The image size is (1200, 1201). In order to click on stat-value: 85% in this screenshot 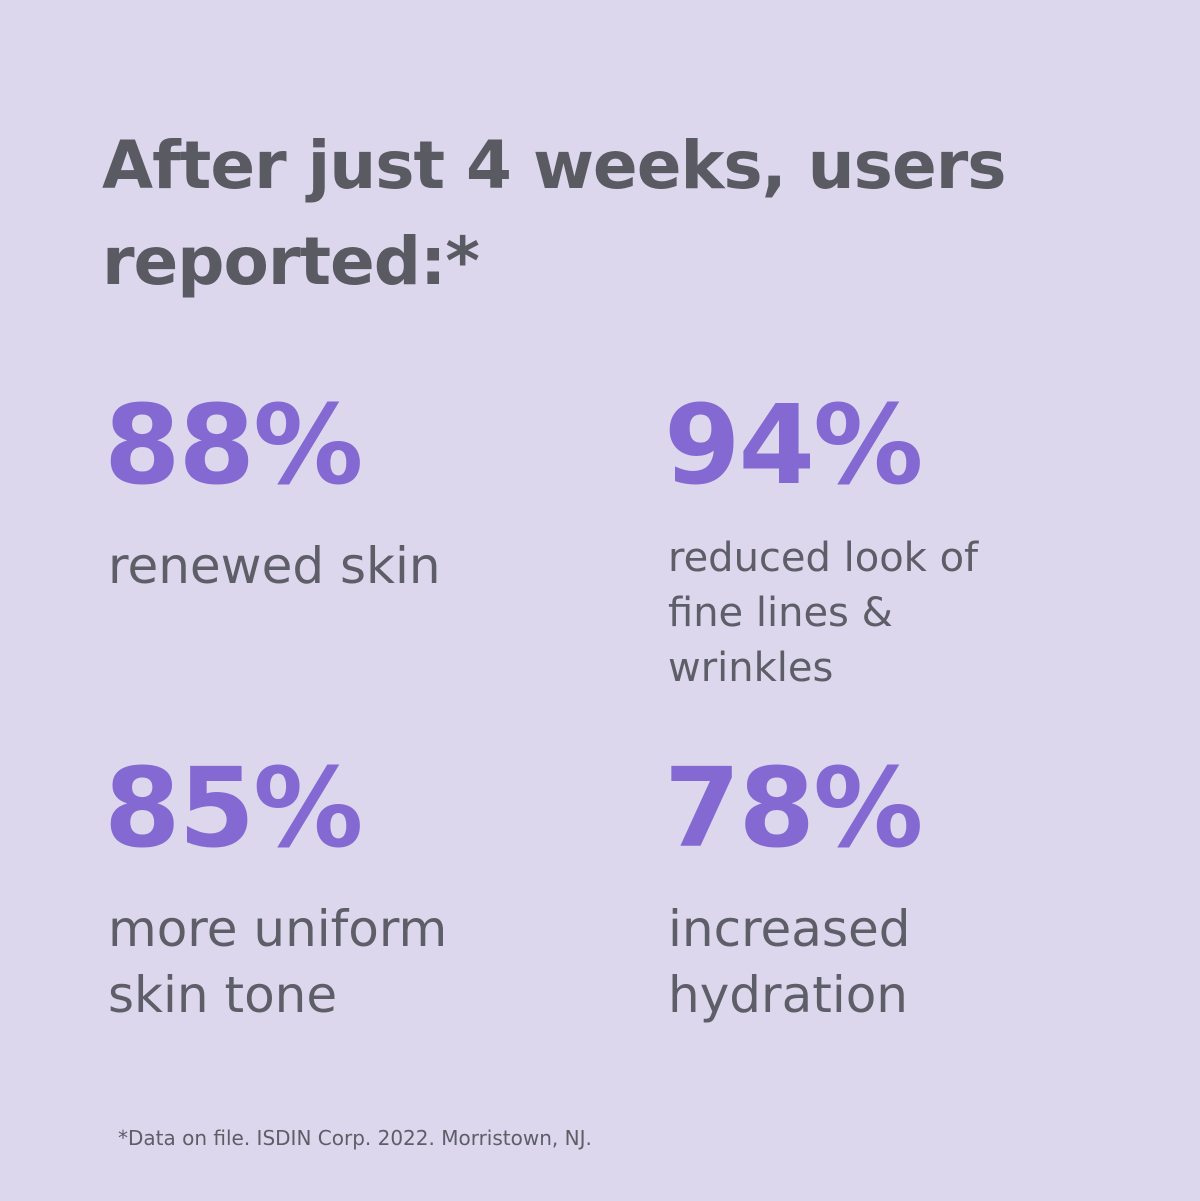, I will do `click(233, 808)`.